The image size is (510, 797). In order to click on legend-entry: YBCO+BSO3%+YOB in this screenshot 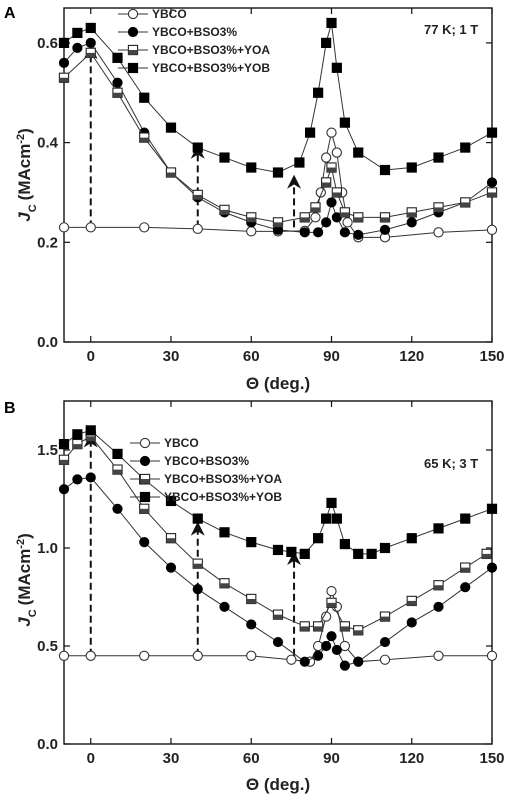, I will do `click(206, 497)`.